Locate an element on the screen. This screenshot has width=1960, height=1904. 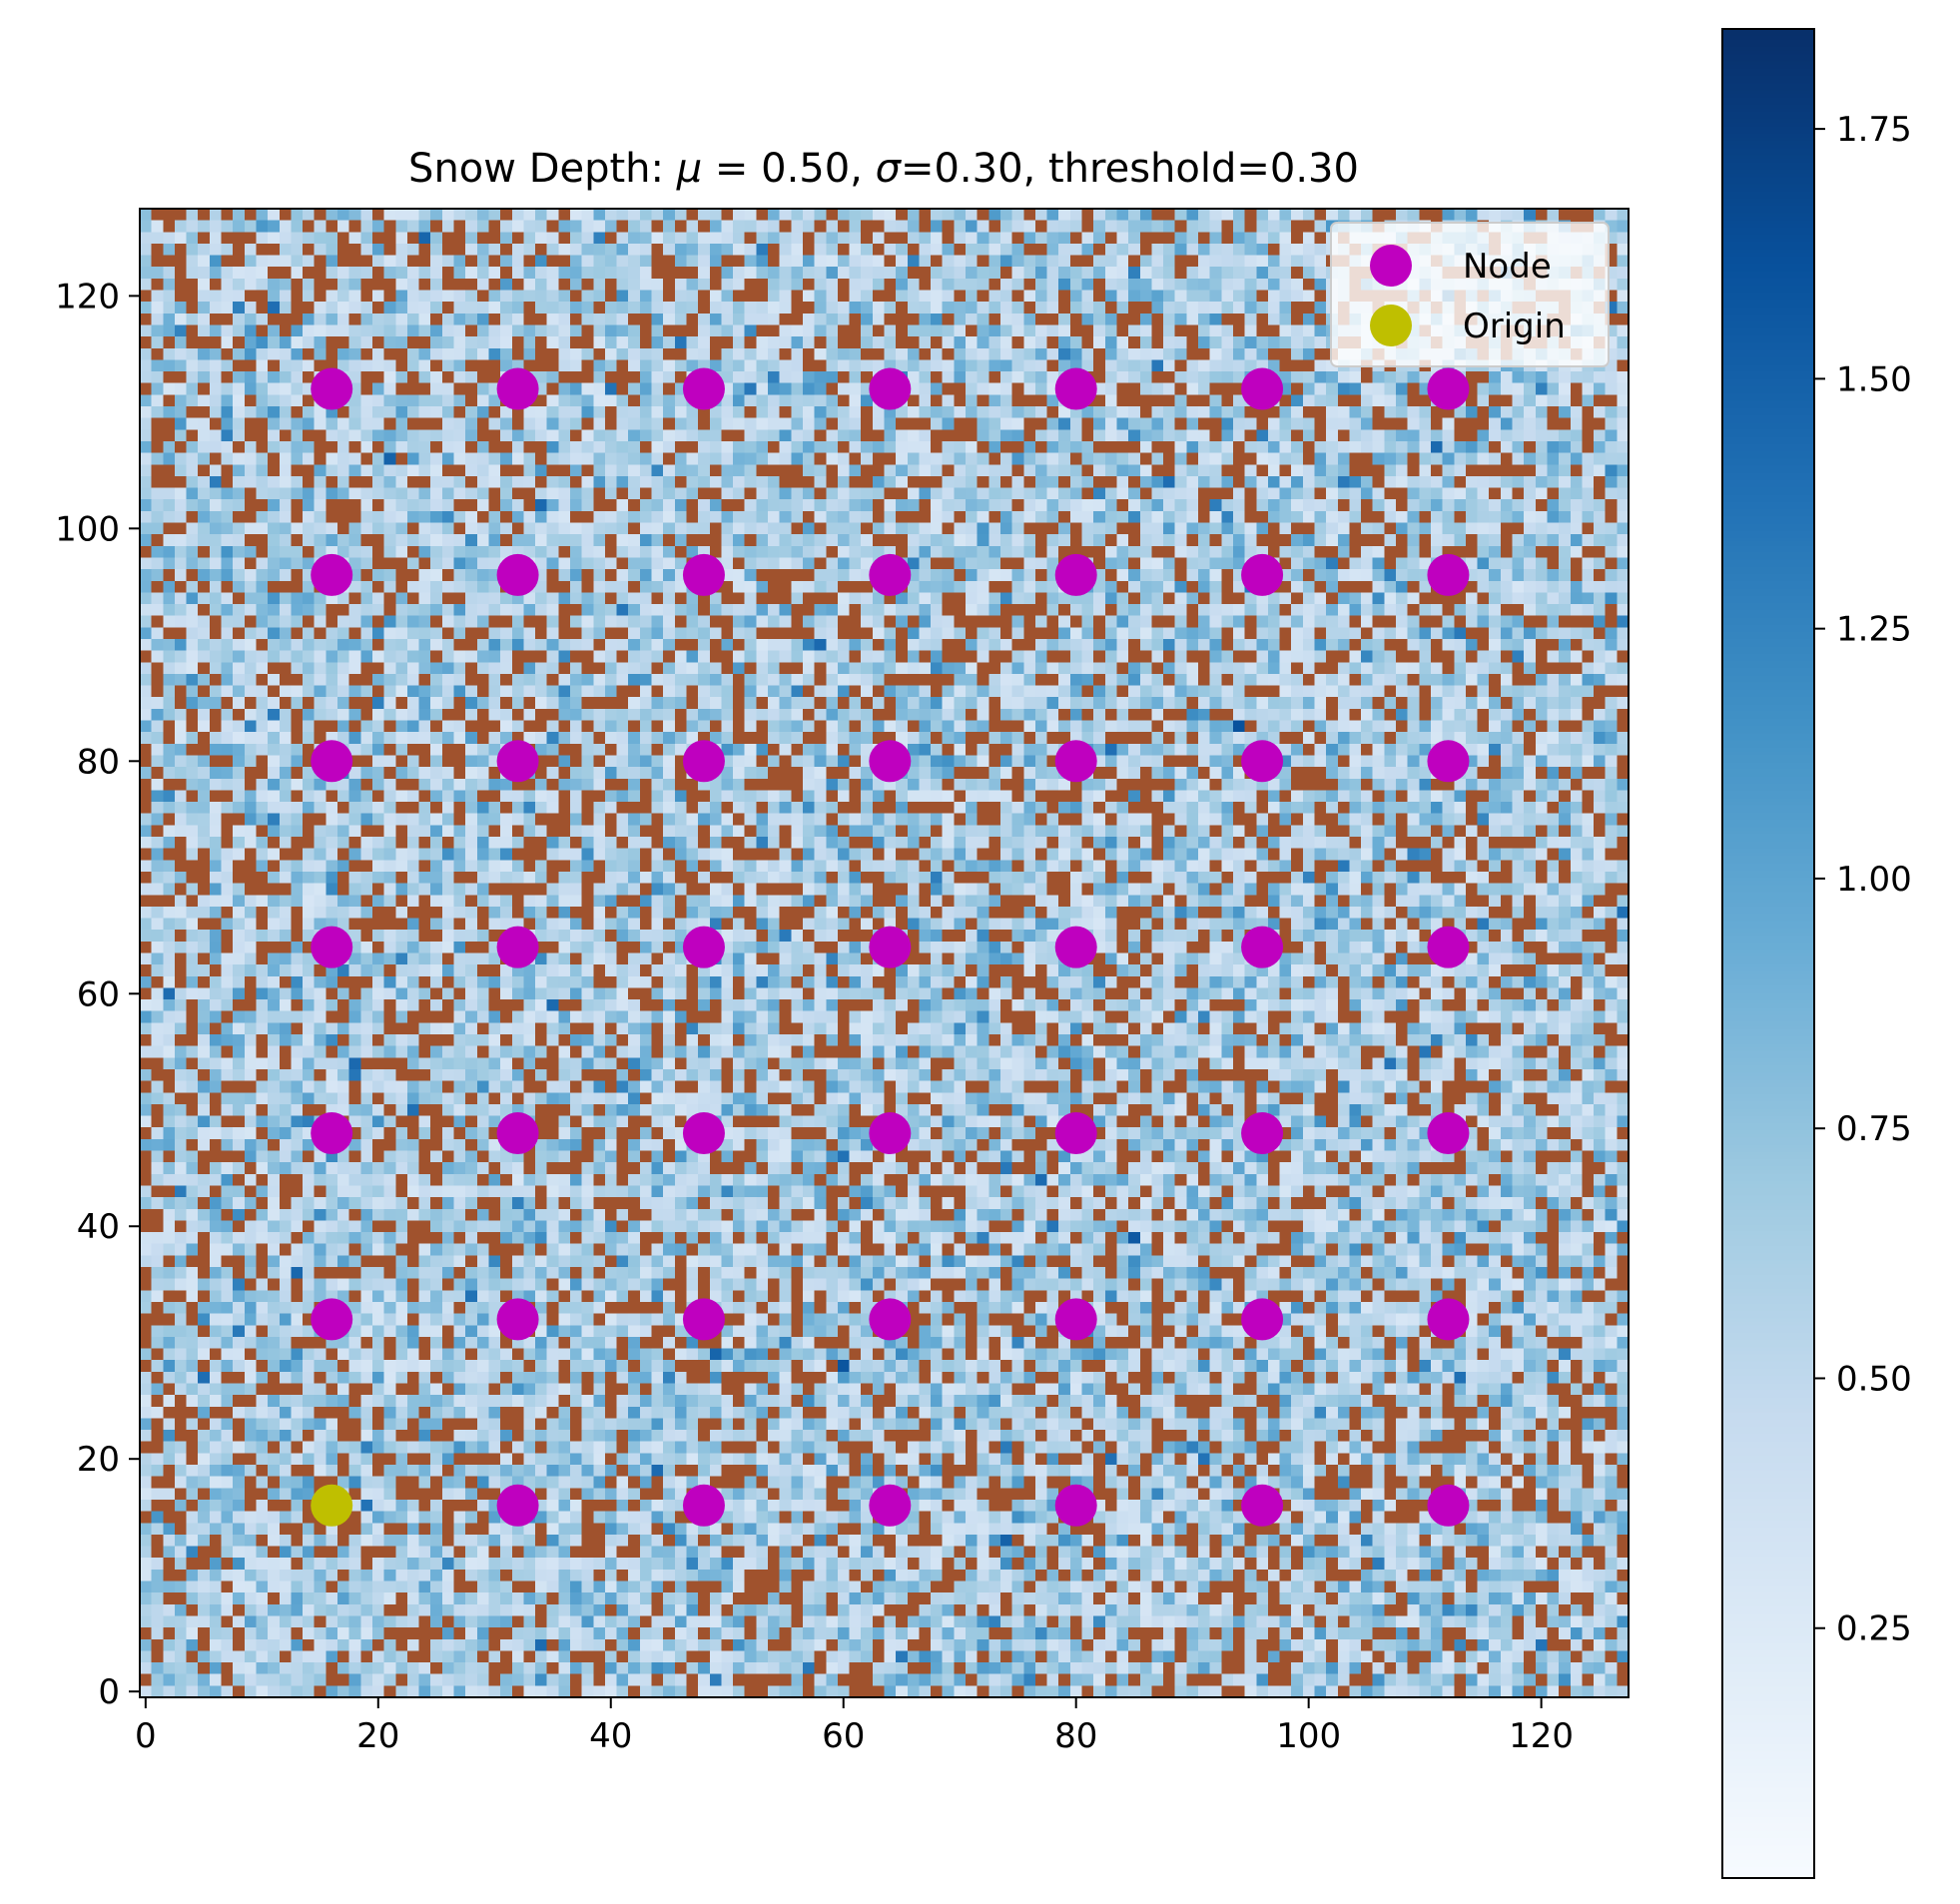
y-tick-label: 80 is located at coordinates (98, 762).